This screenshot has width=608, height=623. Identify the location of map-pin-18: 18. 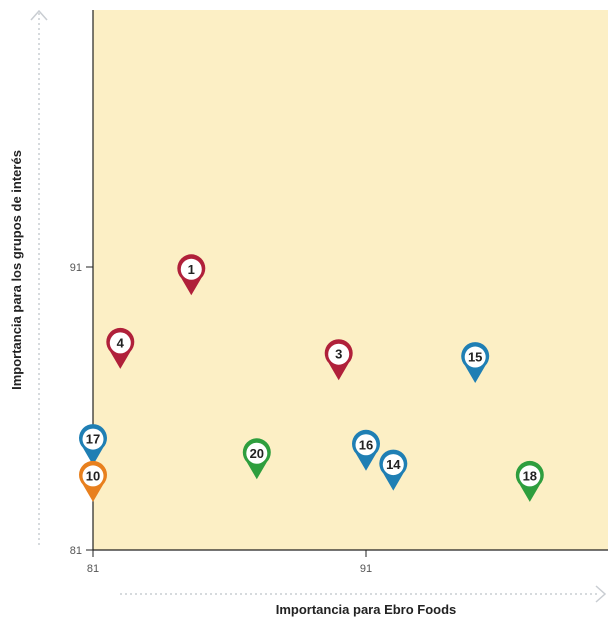
(529, 481).